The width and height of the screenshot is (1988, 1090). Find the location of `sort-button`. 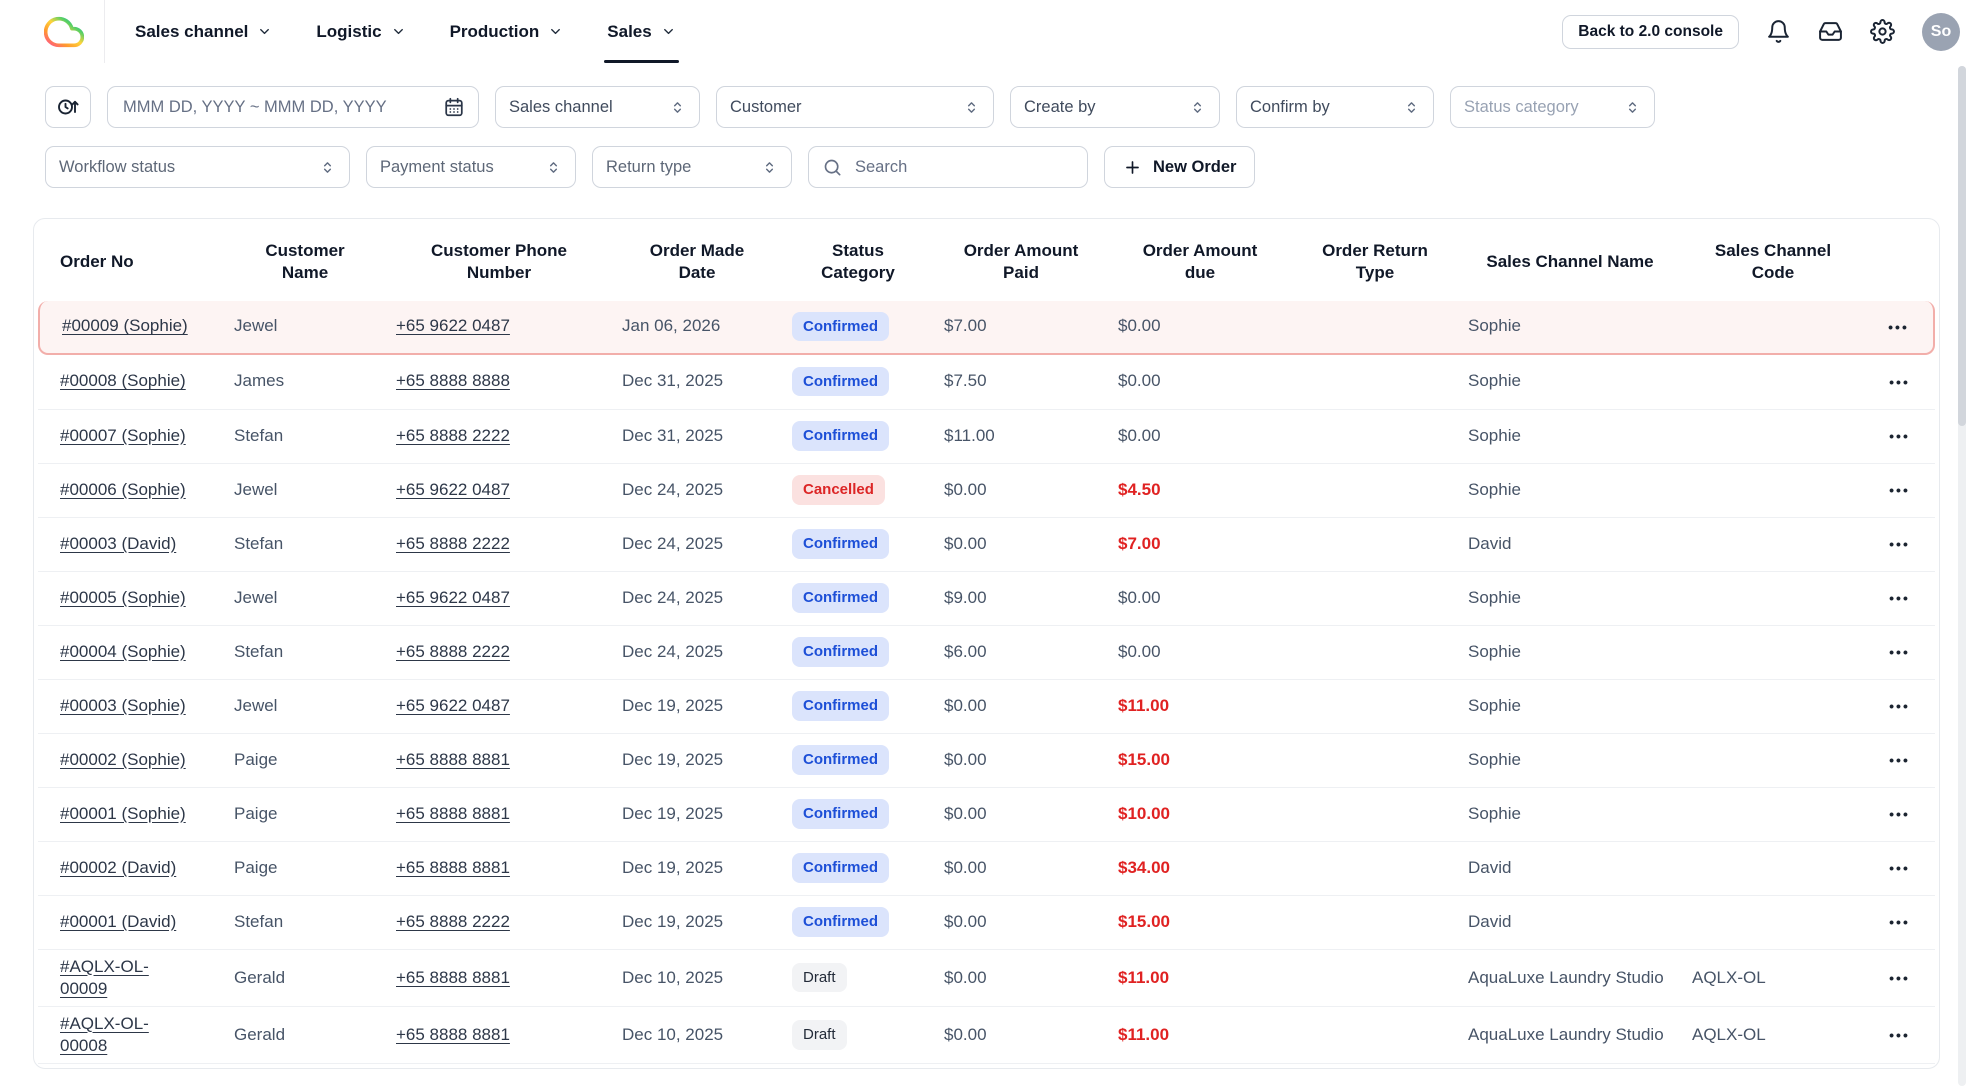

sort-button is located at coordinates (68, 107).